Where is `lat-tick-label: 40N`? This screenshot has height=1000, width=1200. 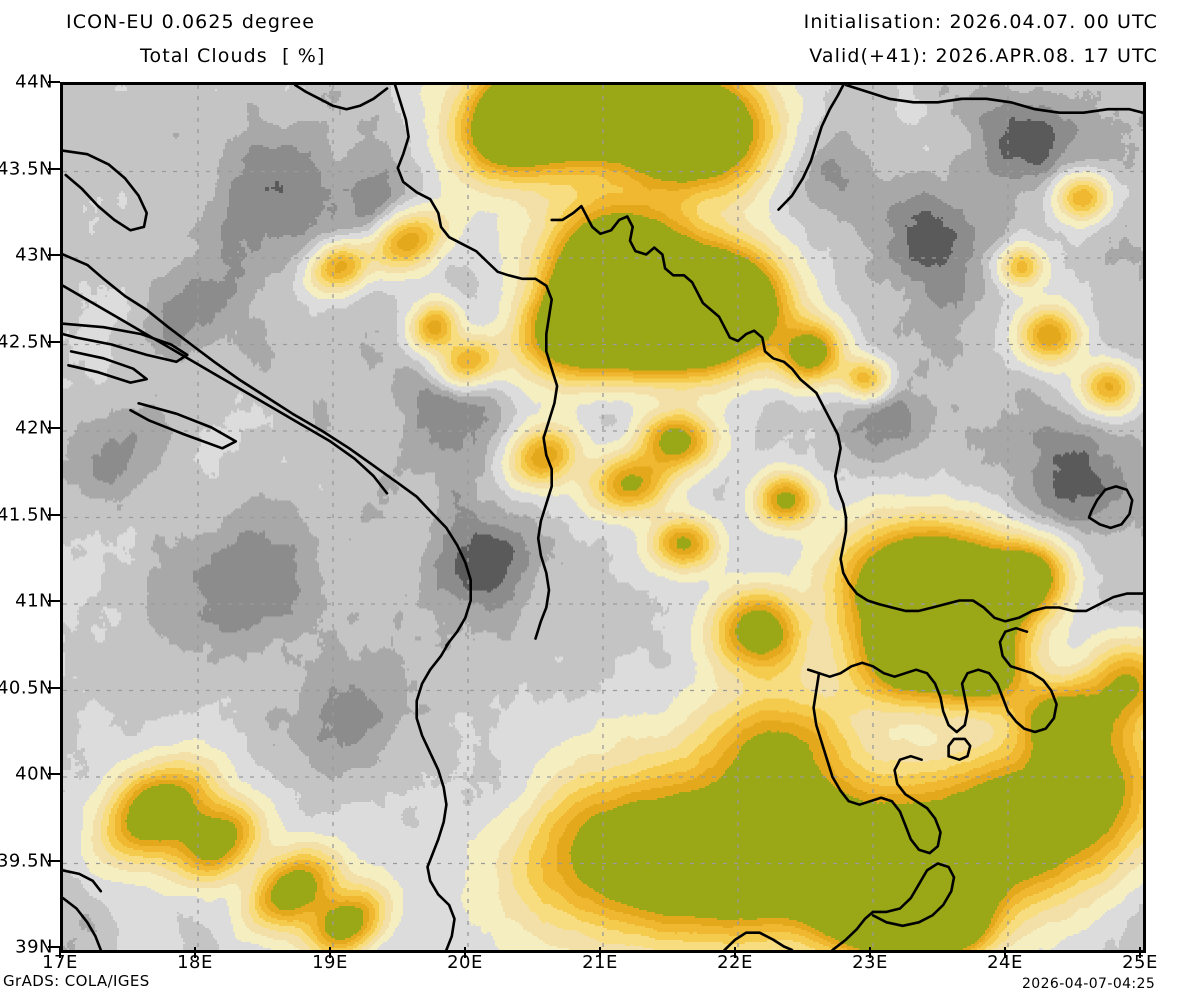
lat-tick-label: 40N is located at coordinates (34, 774).